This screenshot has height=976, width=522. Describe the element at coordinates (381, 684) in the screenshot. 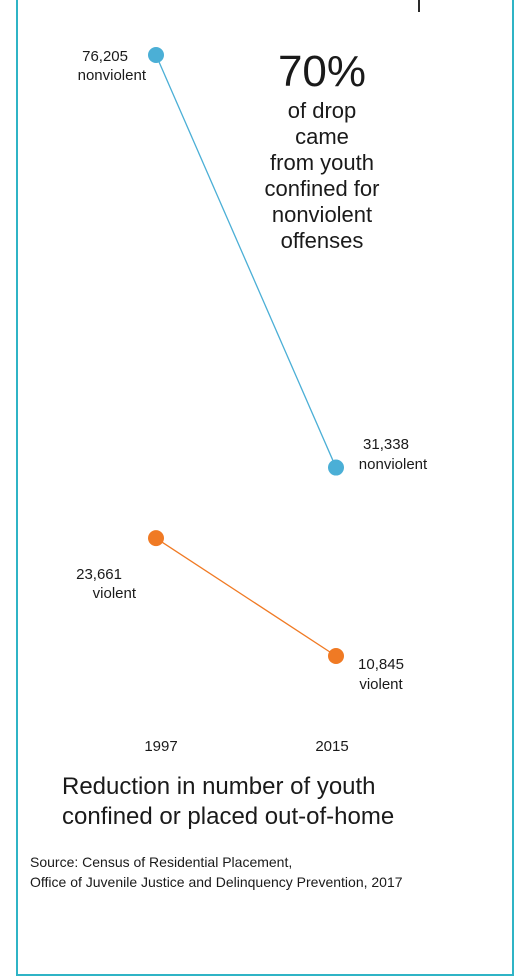

I see `violent-name-2015: violent` at that location.